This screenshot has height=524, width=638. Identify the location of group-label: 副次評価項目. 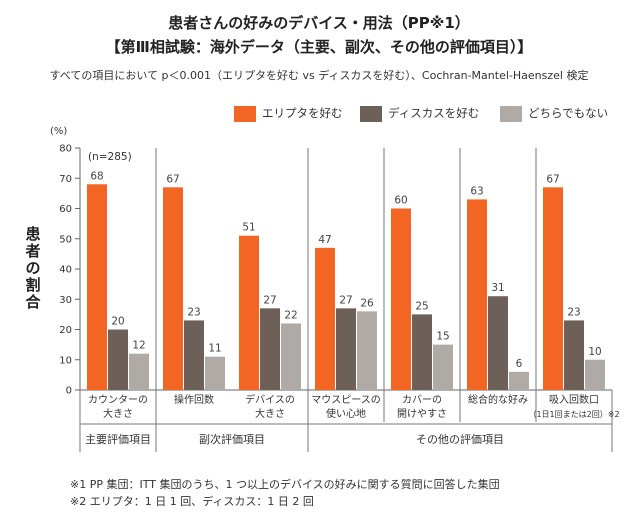
(232, 439).